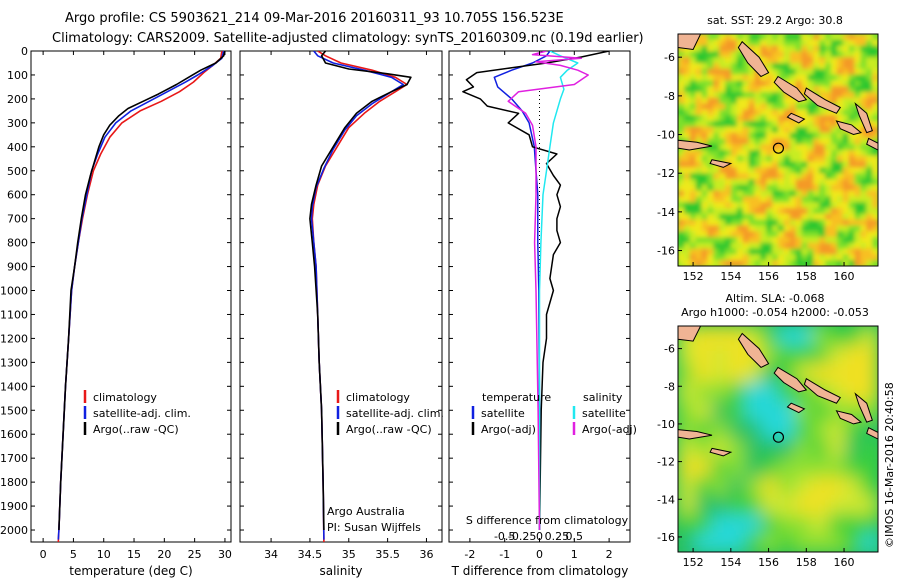  Describe the element at coordinates (516, 397) in the screenshot. I see `legend-title-temperature: temperature` at that location.